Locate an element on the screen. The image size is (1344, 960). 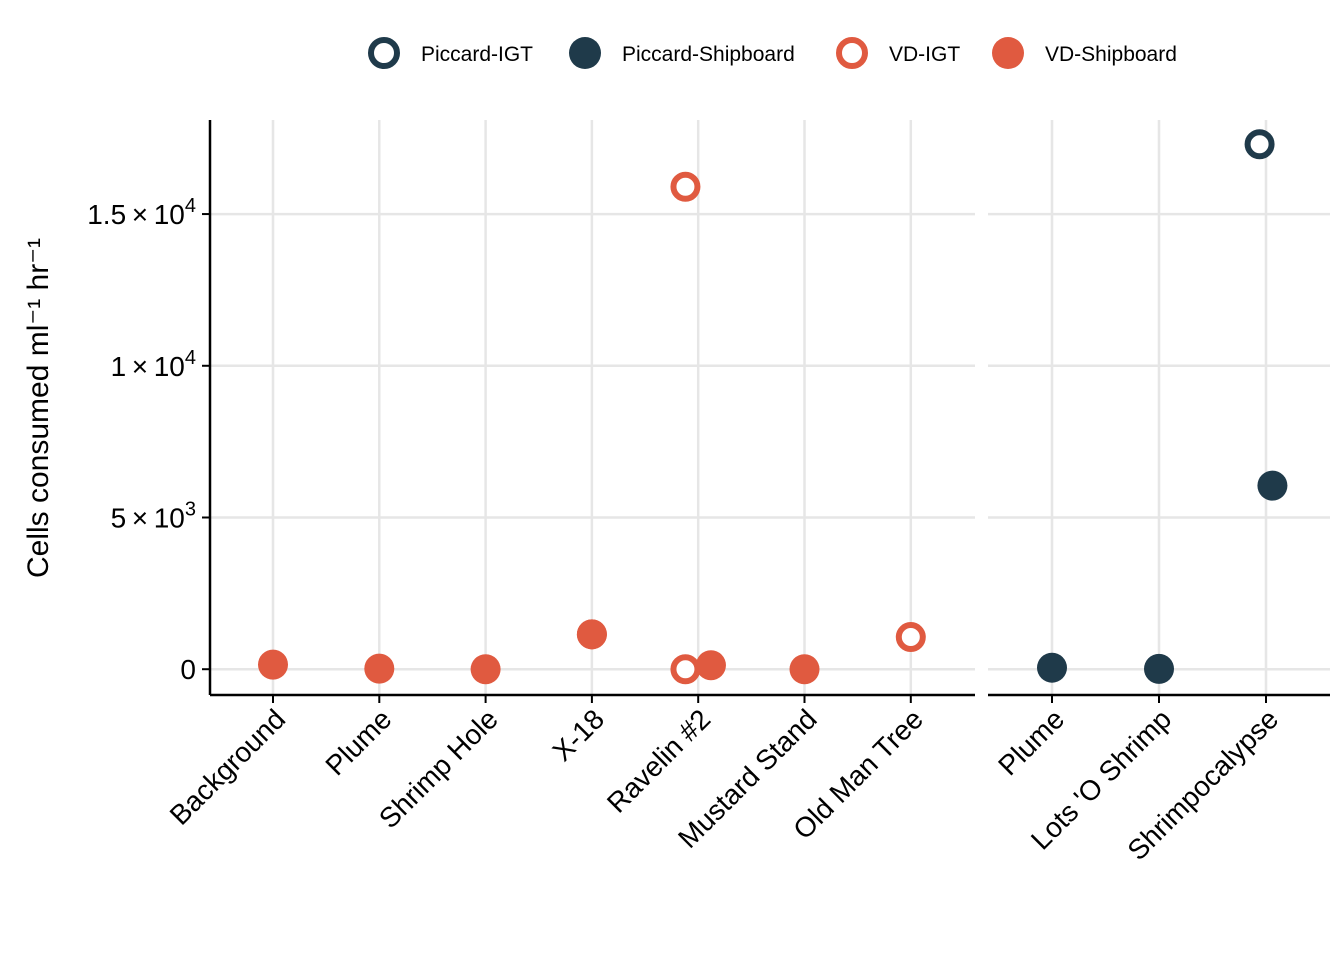
point-vd-igt-old-man-tree is located at coordinates (910, 637).